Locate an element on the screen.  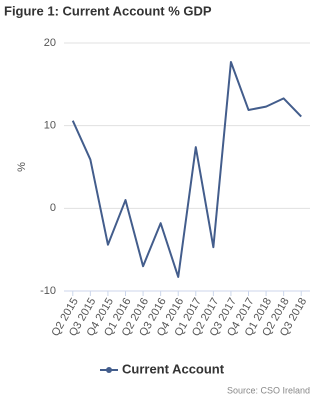
y-tick-label: 20 is located at coordinates (50, 43).